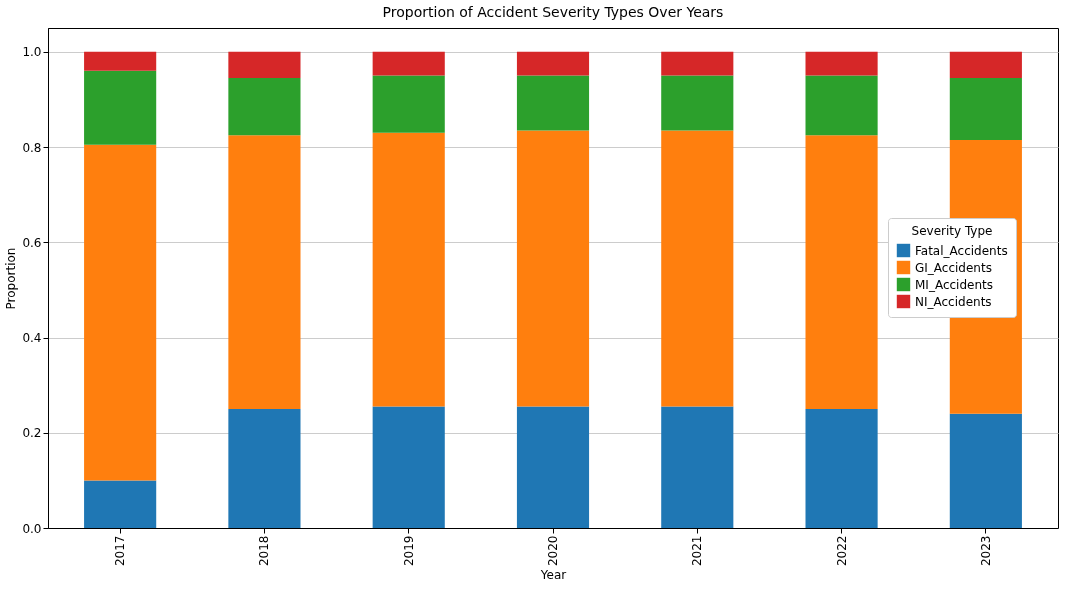 The width and height of the screenshot is (1070, 607). What do you see at coordinates (954, 284) in the screenshot?
I see `legend-label: MI_Accidents` at bounding box center [954, 284].